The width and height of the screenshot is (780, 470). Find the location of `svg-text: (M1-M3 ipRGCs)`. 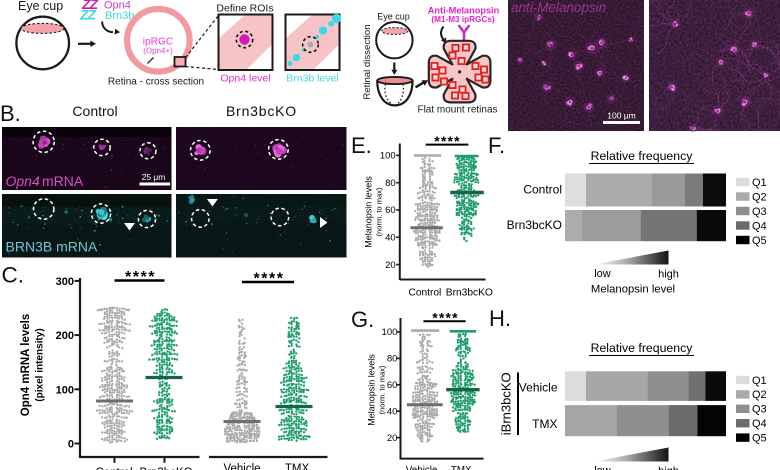

svg-text: (M1-M3 ipRGCs) is located at coordinates (462, 19).